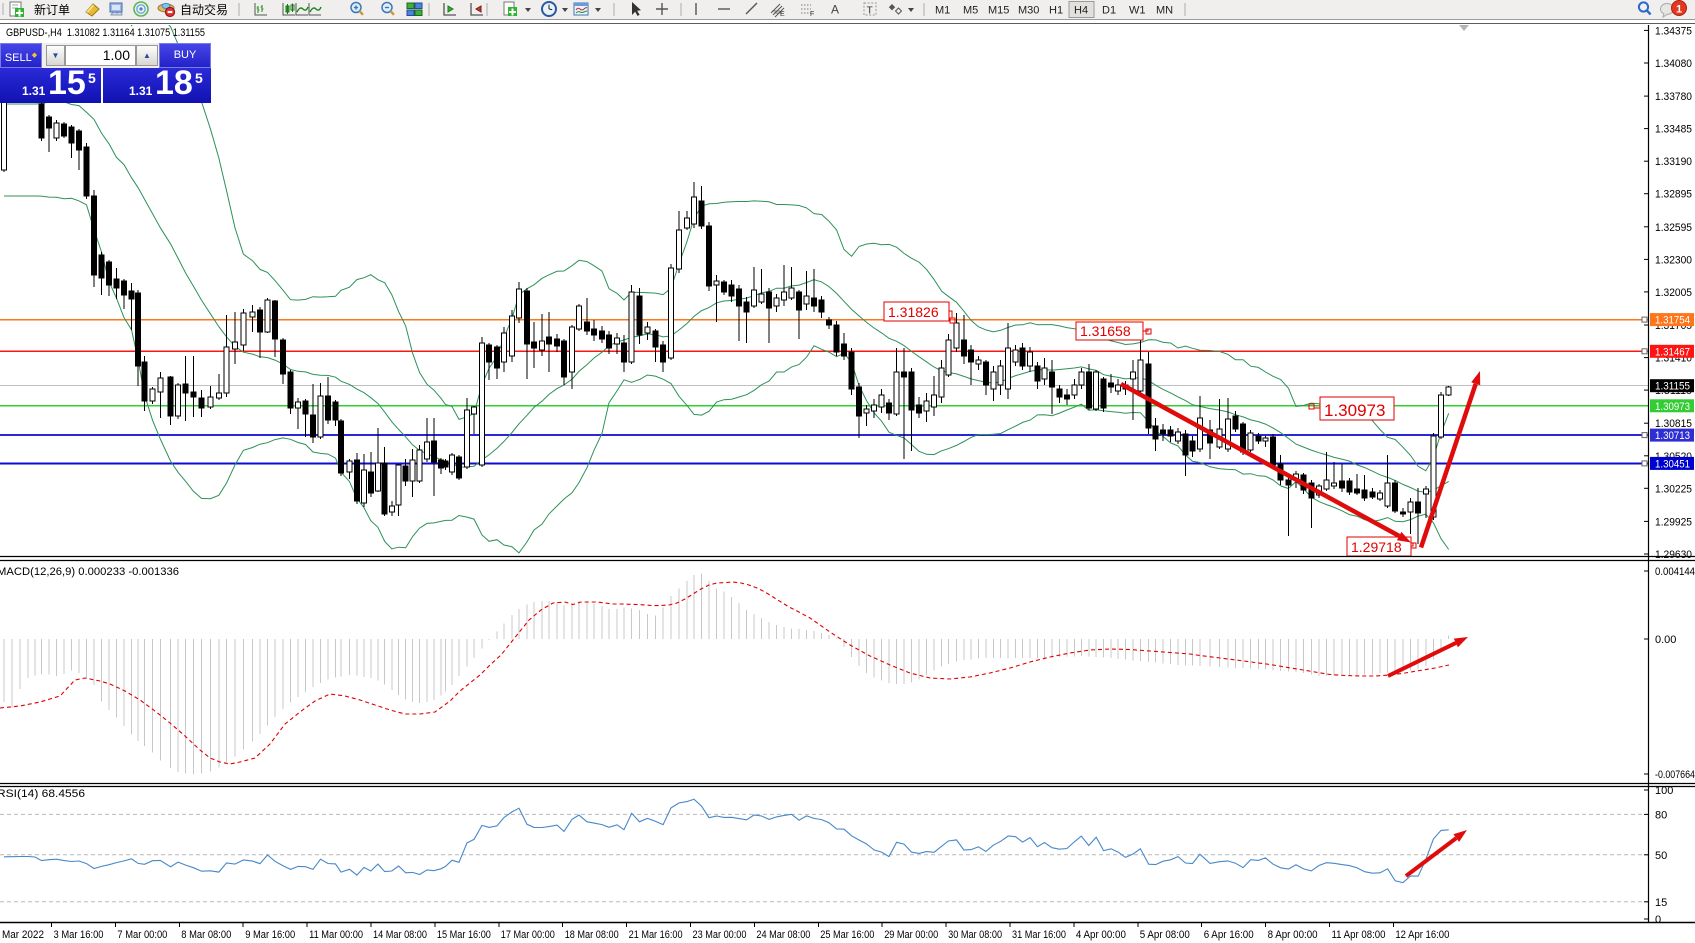 The height and width of the screenshot is (943, 1695). I want to click on svg-text: 0.004144, so click(1675, 572).